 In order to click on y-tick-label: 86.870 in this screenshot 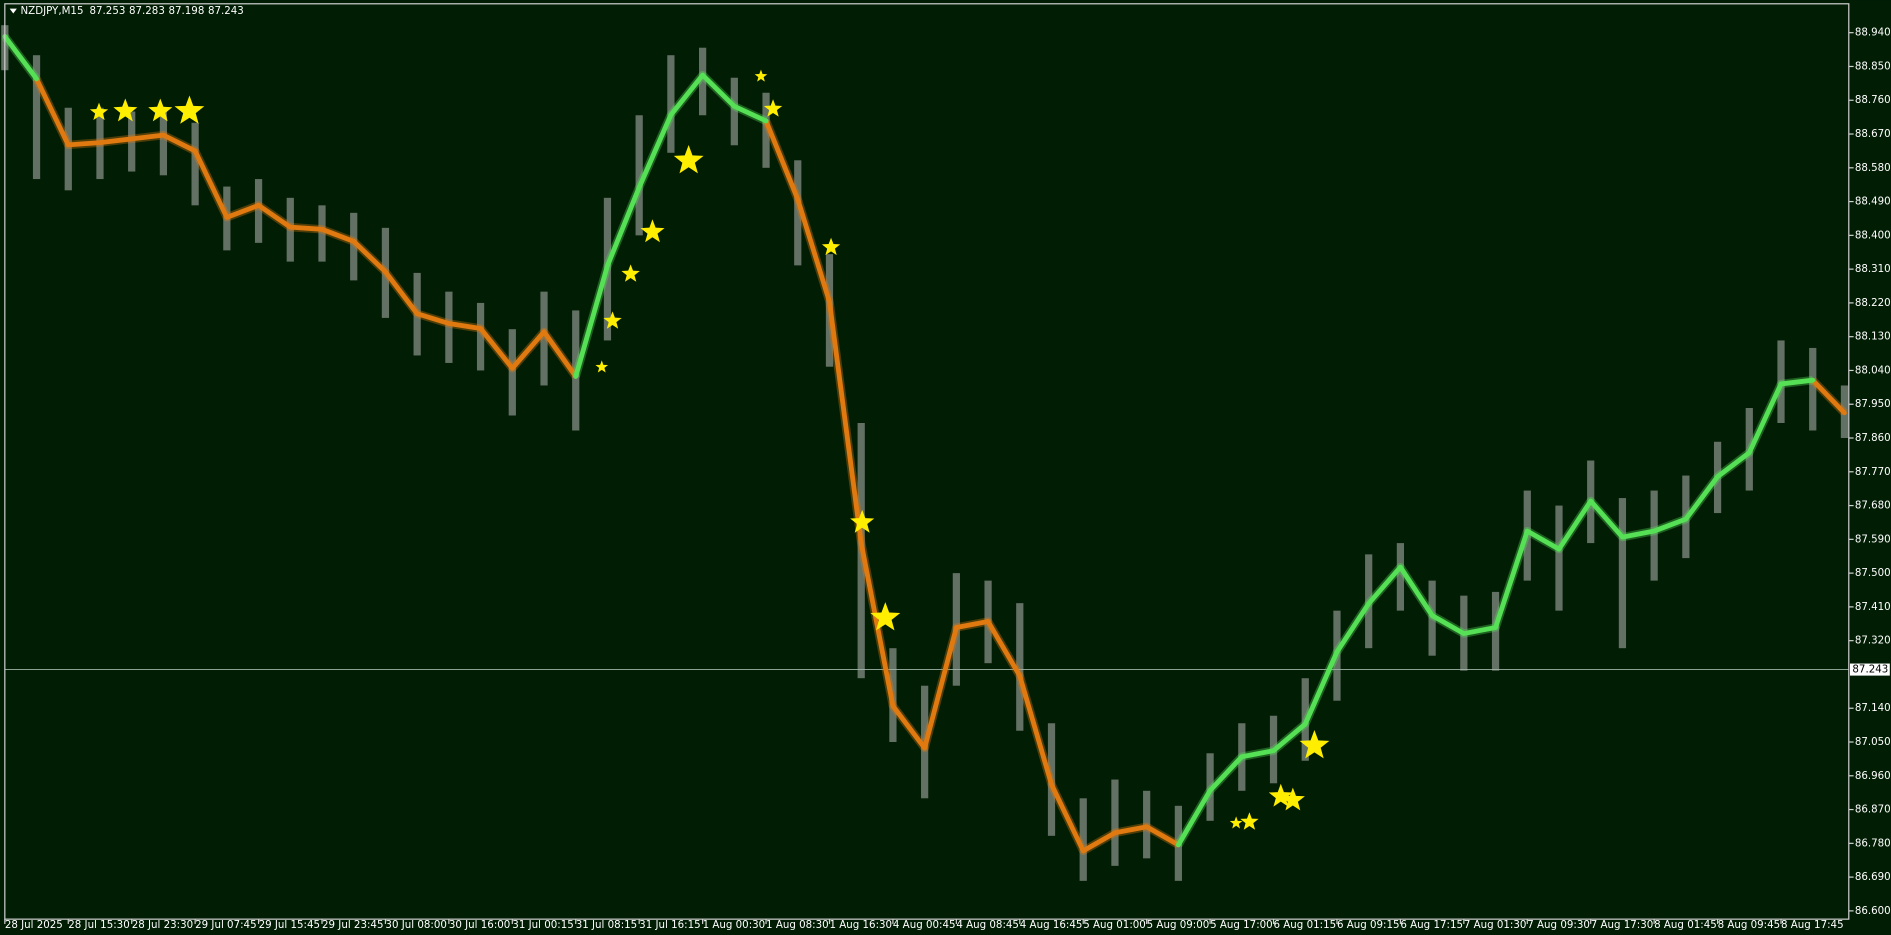, I will do `click(1873, 810)`.